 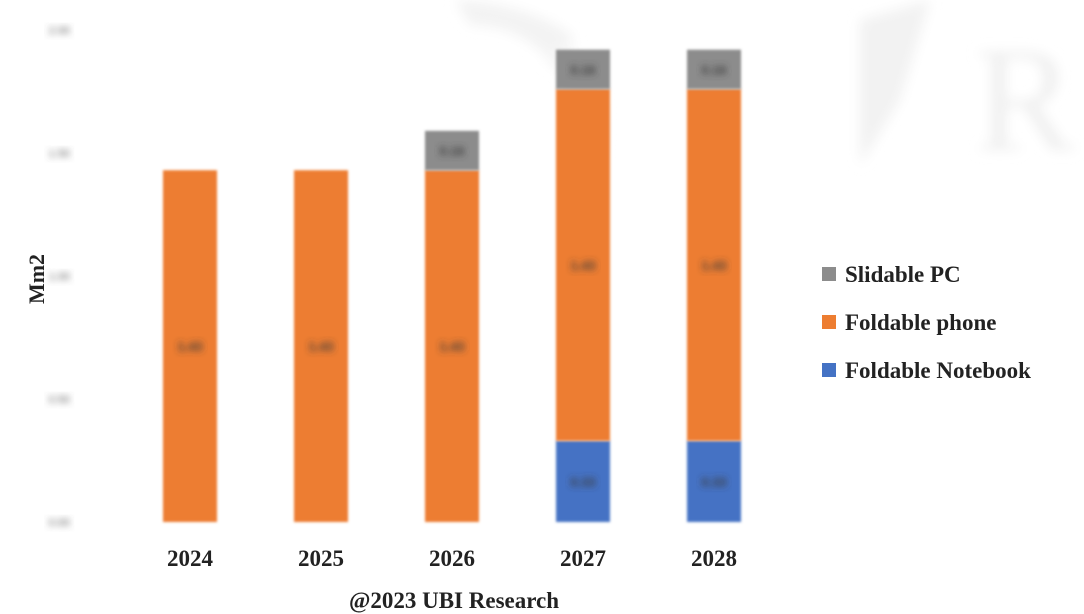 I want to click on x-tick-label: 2026, so click(x=452, y=558).